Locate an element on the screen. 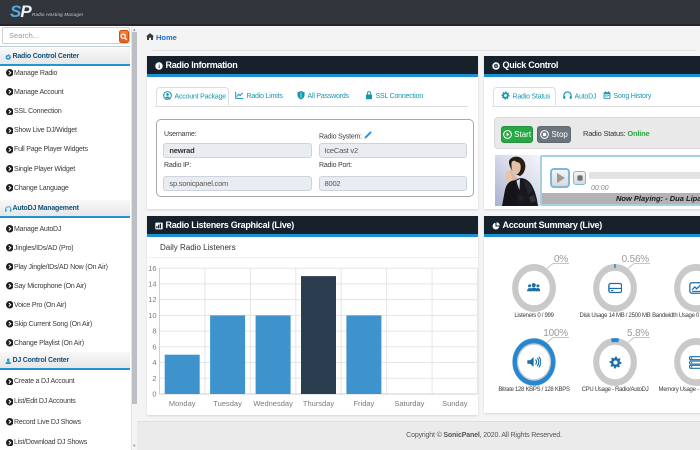 This screenshot has height=450, width=700. svg-text: 14 is located at coordinates (152, 284).